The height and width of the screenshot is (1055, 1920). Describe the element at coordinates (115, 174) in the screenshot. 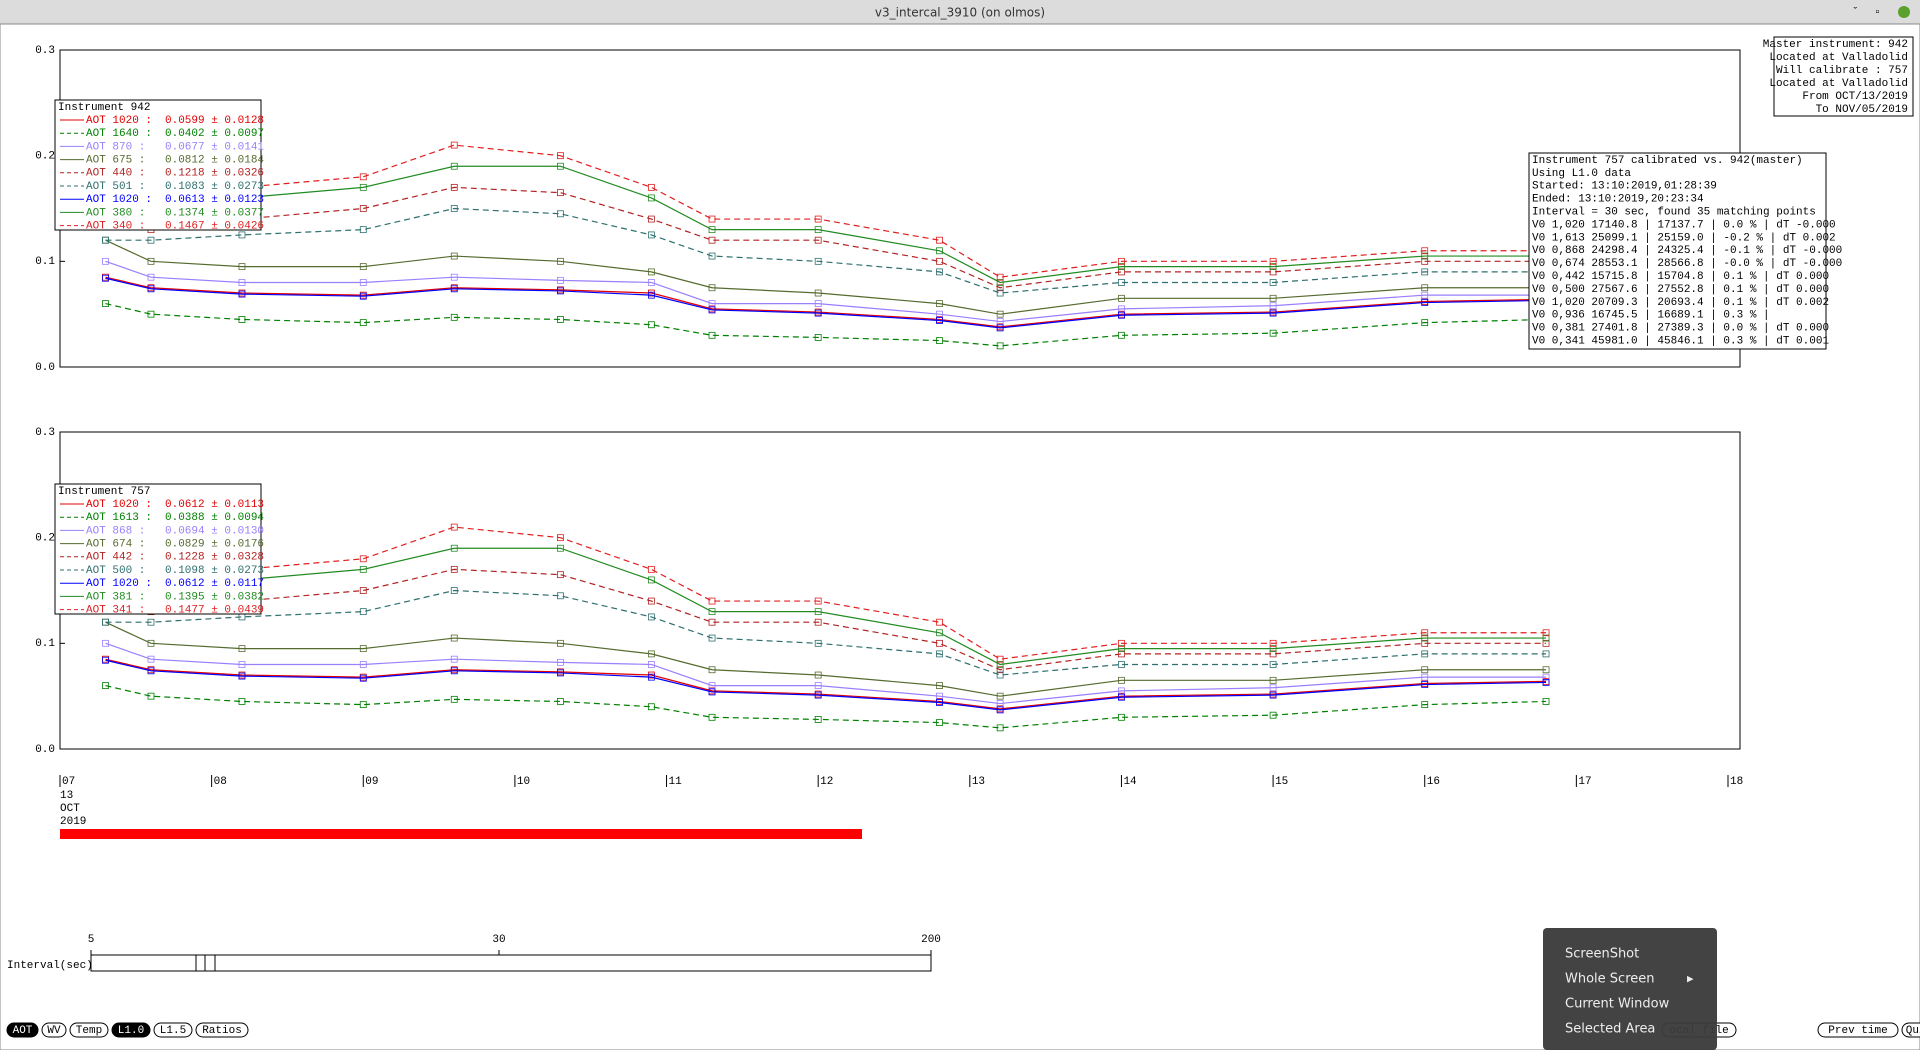

I see `legend-name: AOT 440 :` at that location.